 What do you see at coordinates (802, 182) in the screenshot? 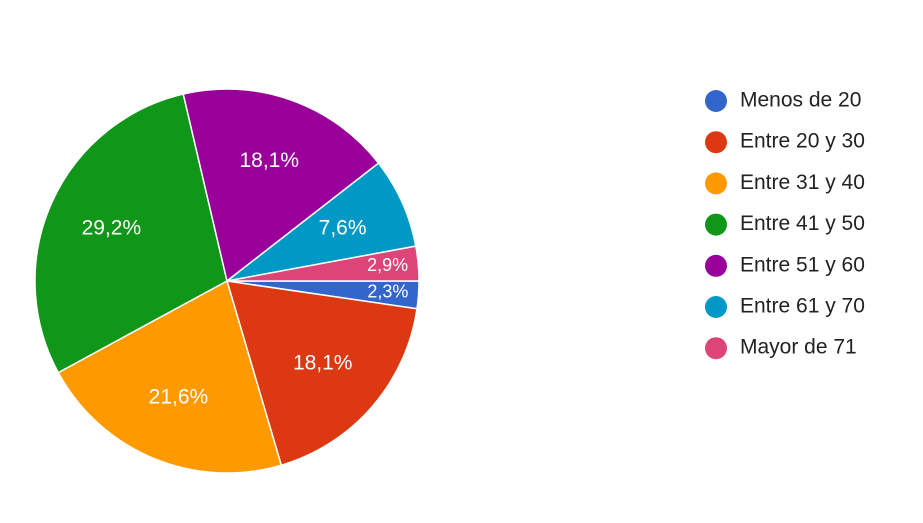
I see `legend-label: Entre 31 y 40` at bounding box center [802, 182].